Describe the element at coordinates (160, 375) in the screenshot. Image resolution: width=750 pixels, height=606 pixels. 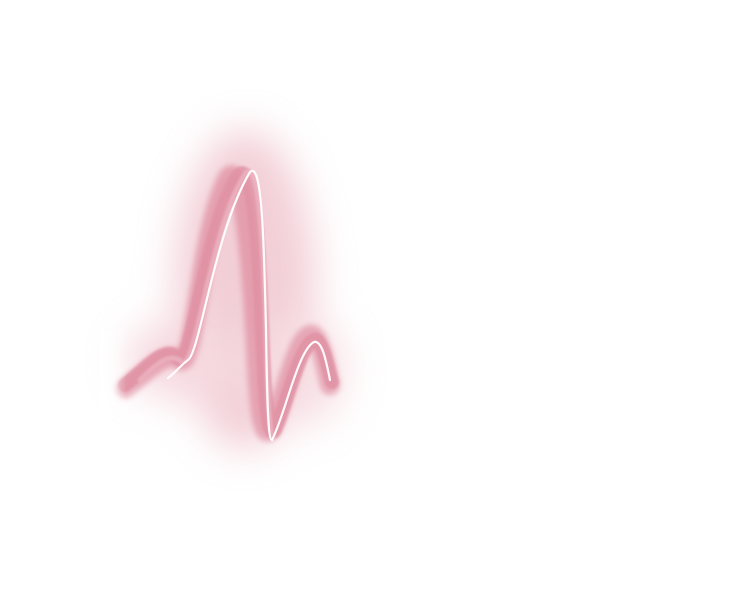
I see `left-fade` at that location.